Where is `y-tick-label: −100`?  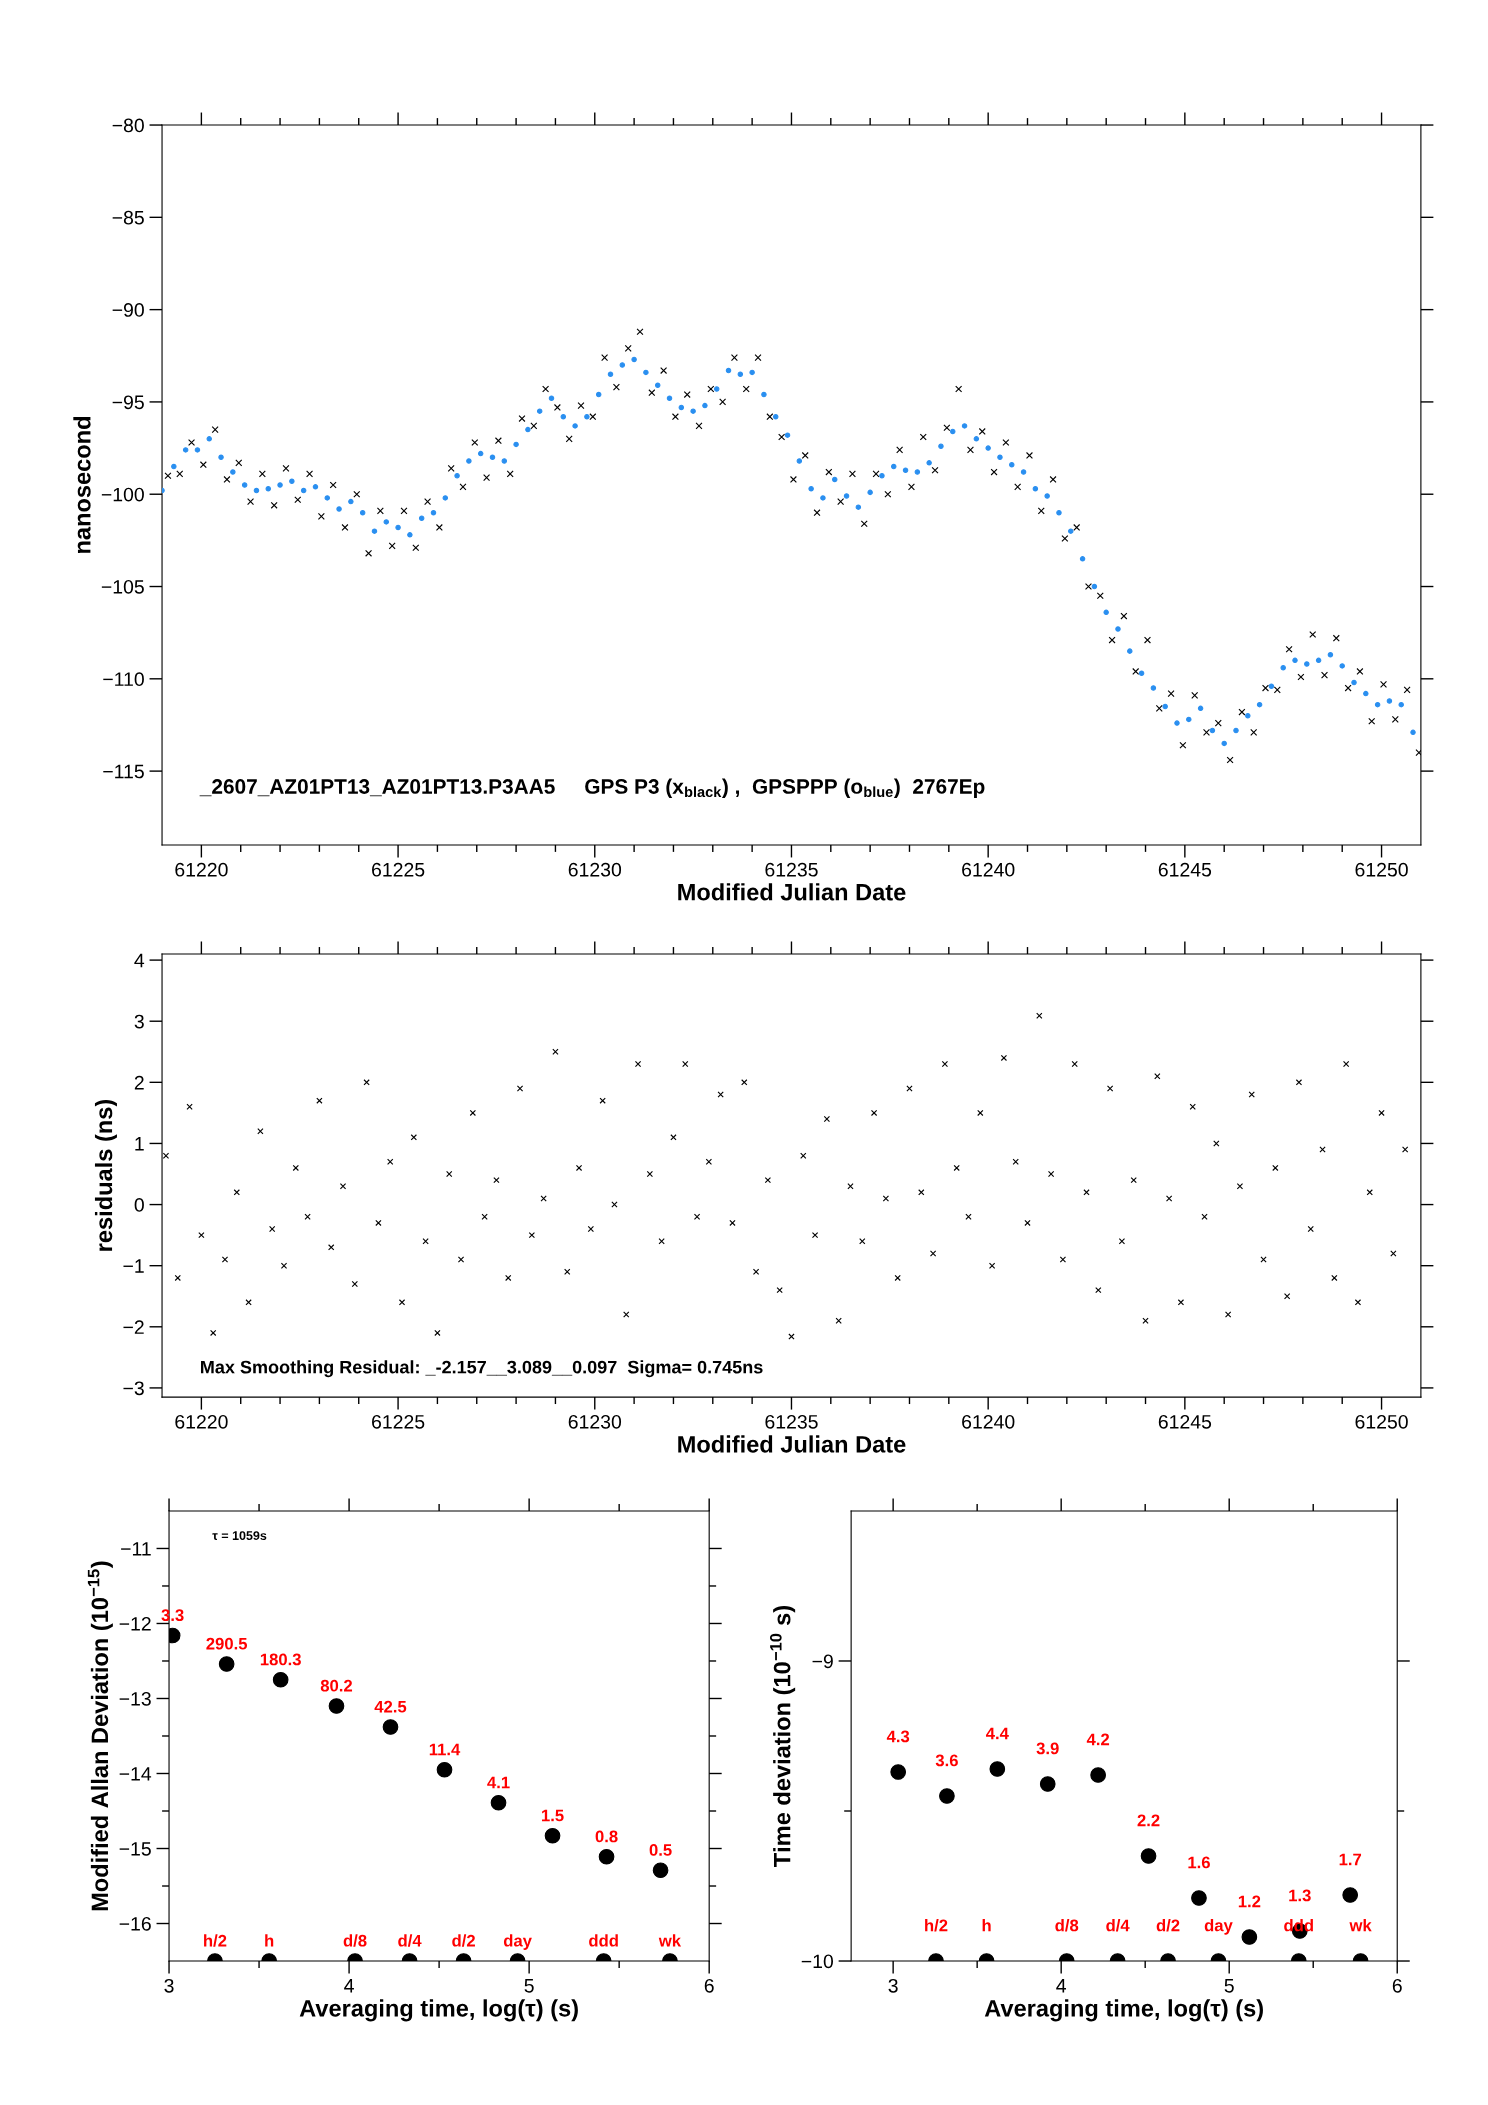 y-tick-label: −100 is located at coordinates (122, 494).